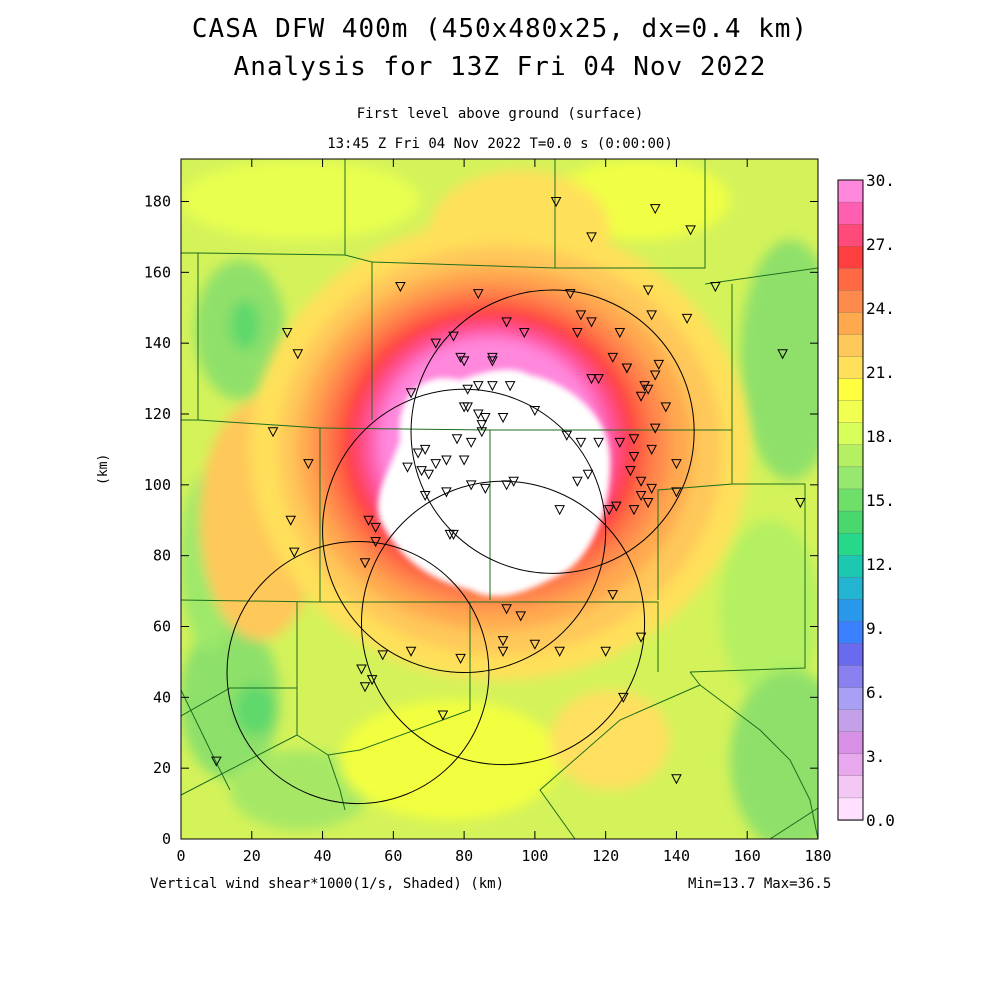 The image size is (1000, 1000). What do you see at coordinates (817, 856) in the screenshot?
I see `x-tick-label: 180` at bounding box center [817, 856].